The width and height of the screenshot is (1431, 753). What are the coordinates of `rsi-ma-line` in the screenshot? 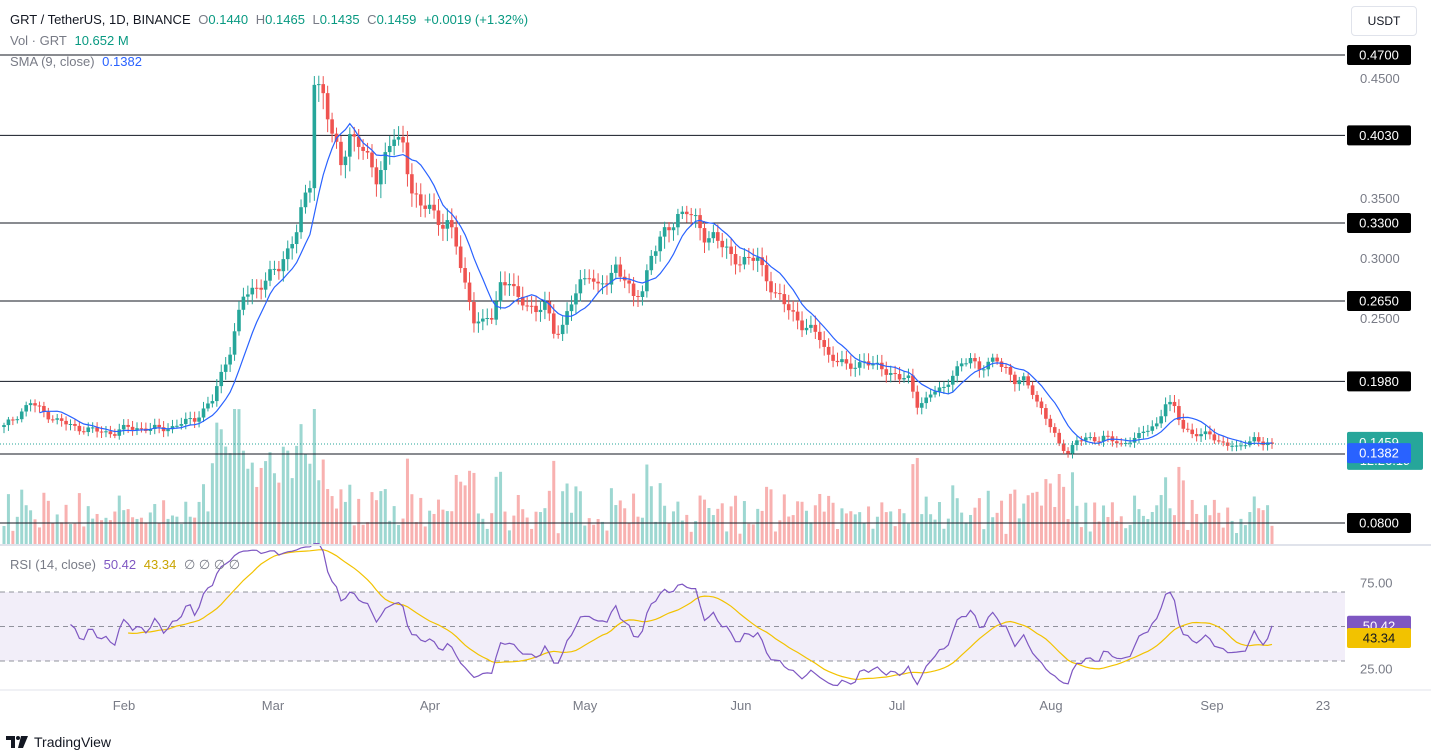 It's located at (700, 615).